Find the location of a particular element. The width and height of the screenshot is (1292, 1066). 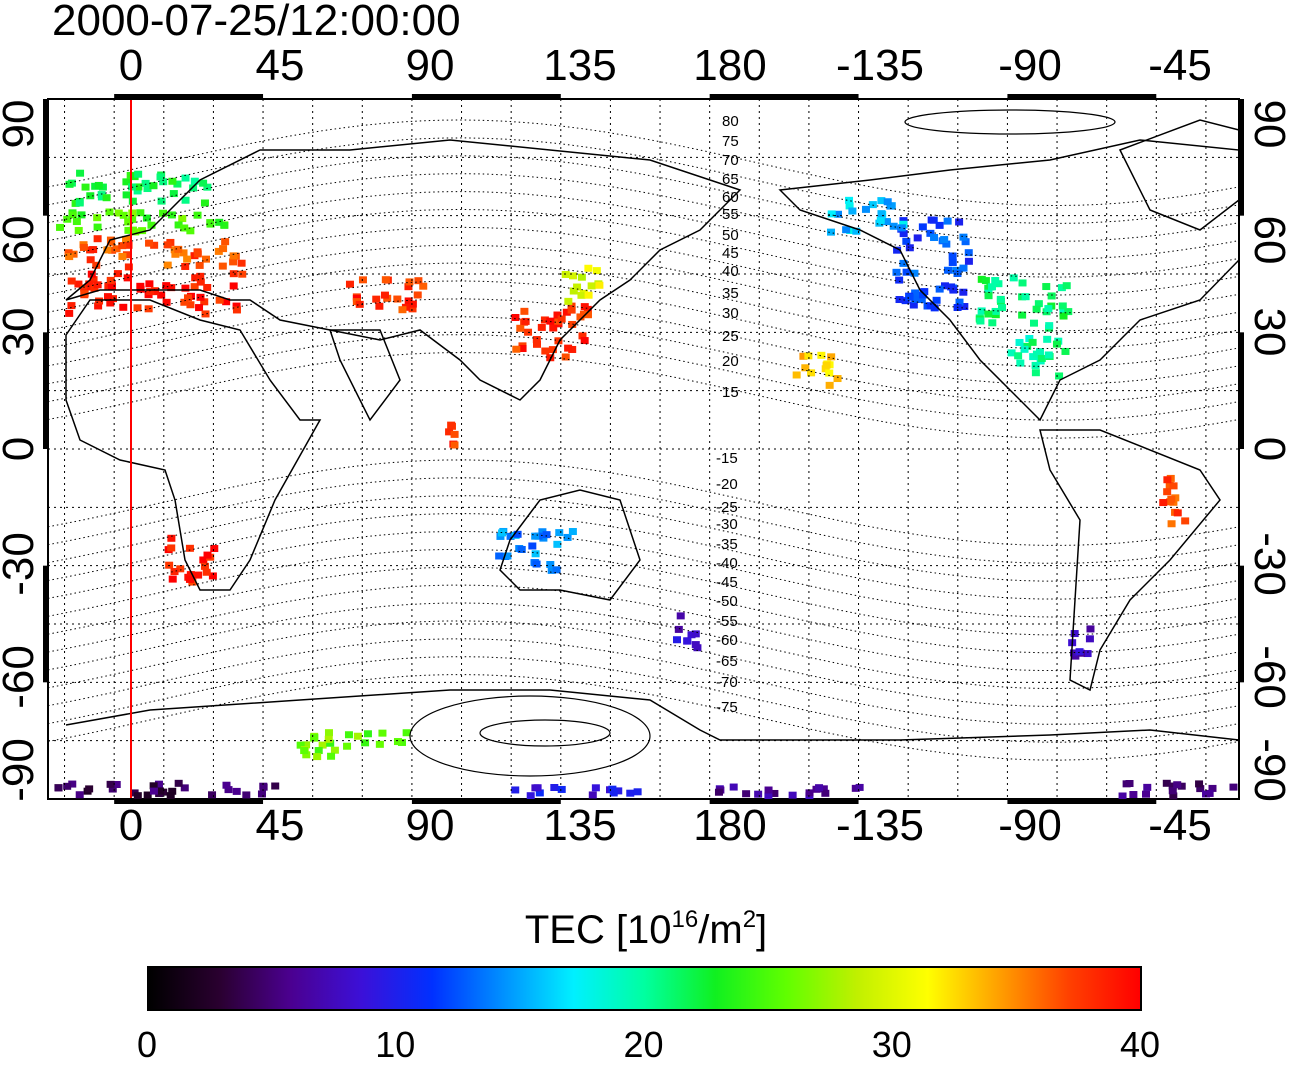

contour-loop is located at coordinates (545, 733).